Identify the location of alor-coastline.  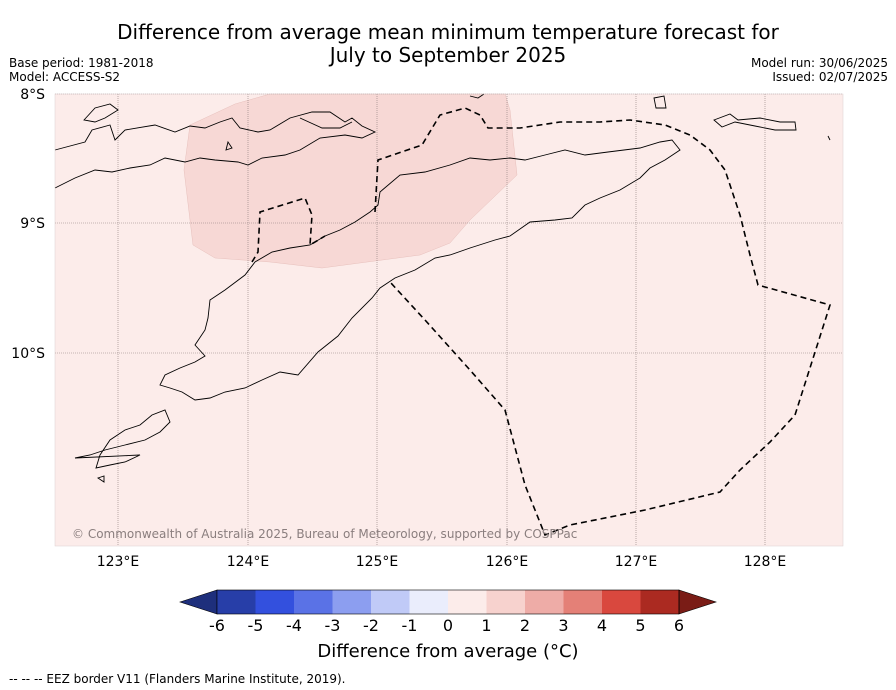
(326, 123).